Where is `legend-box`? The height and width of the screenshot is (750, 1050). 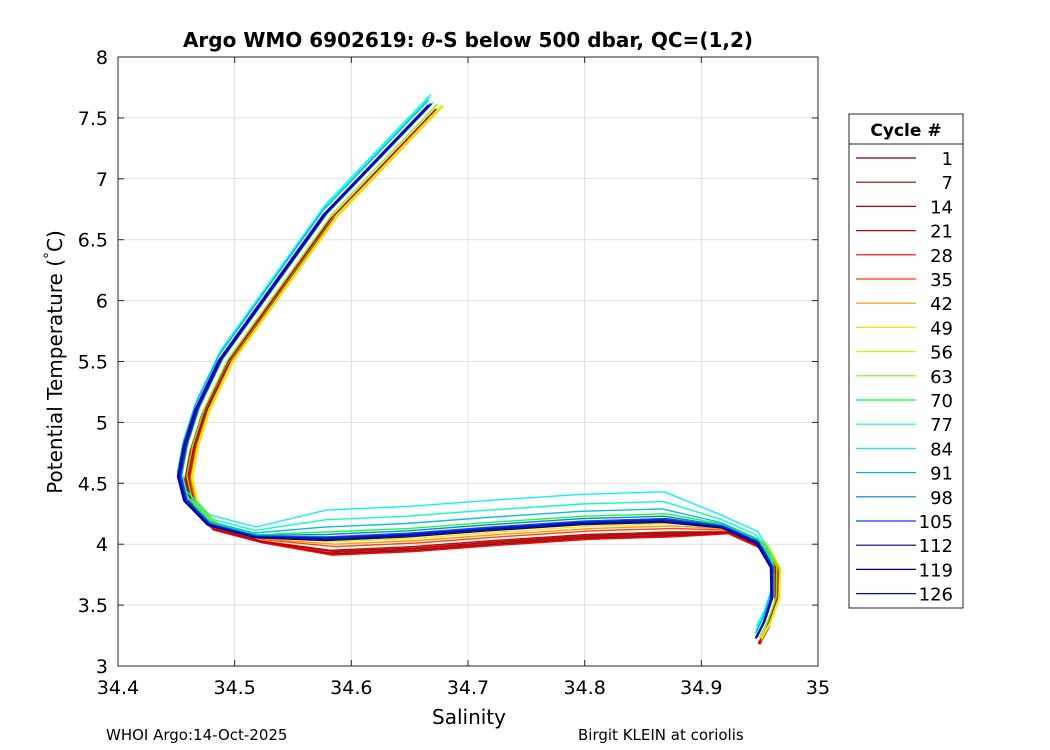
legend-box is located at coordinates (906, 361).